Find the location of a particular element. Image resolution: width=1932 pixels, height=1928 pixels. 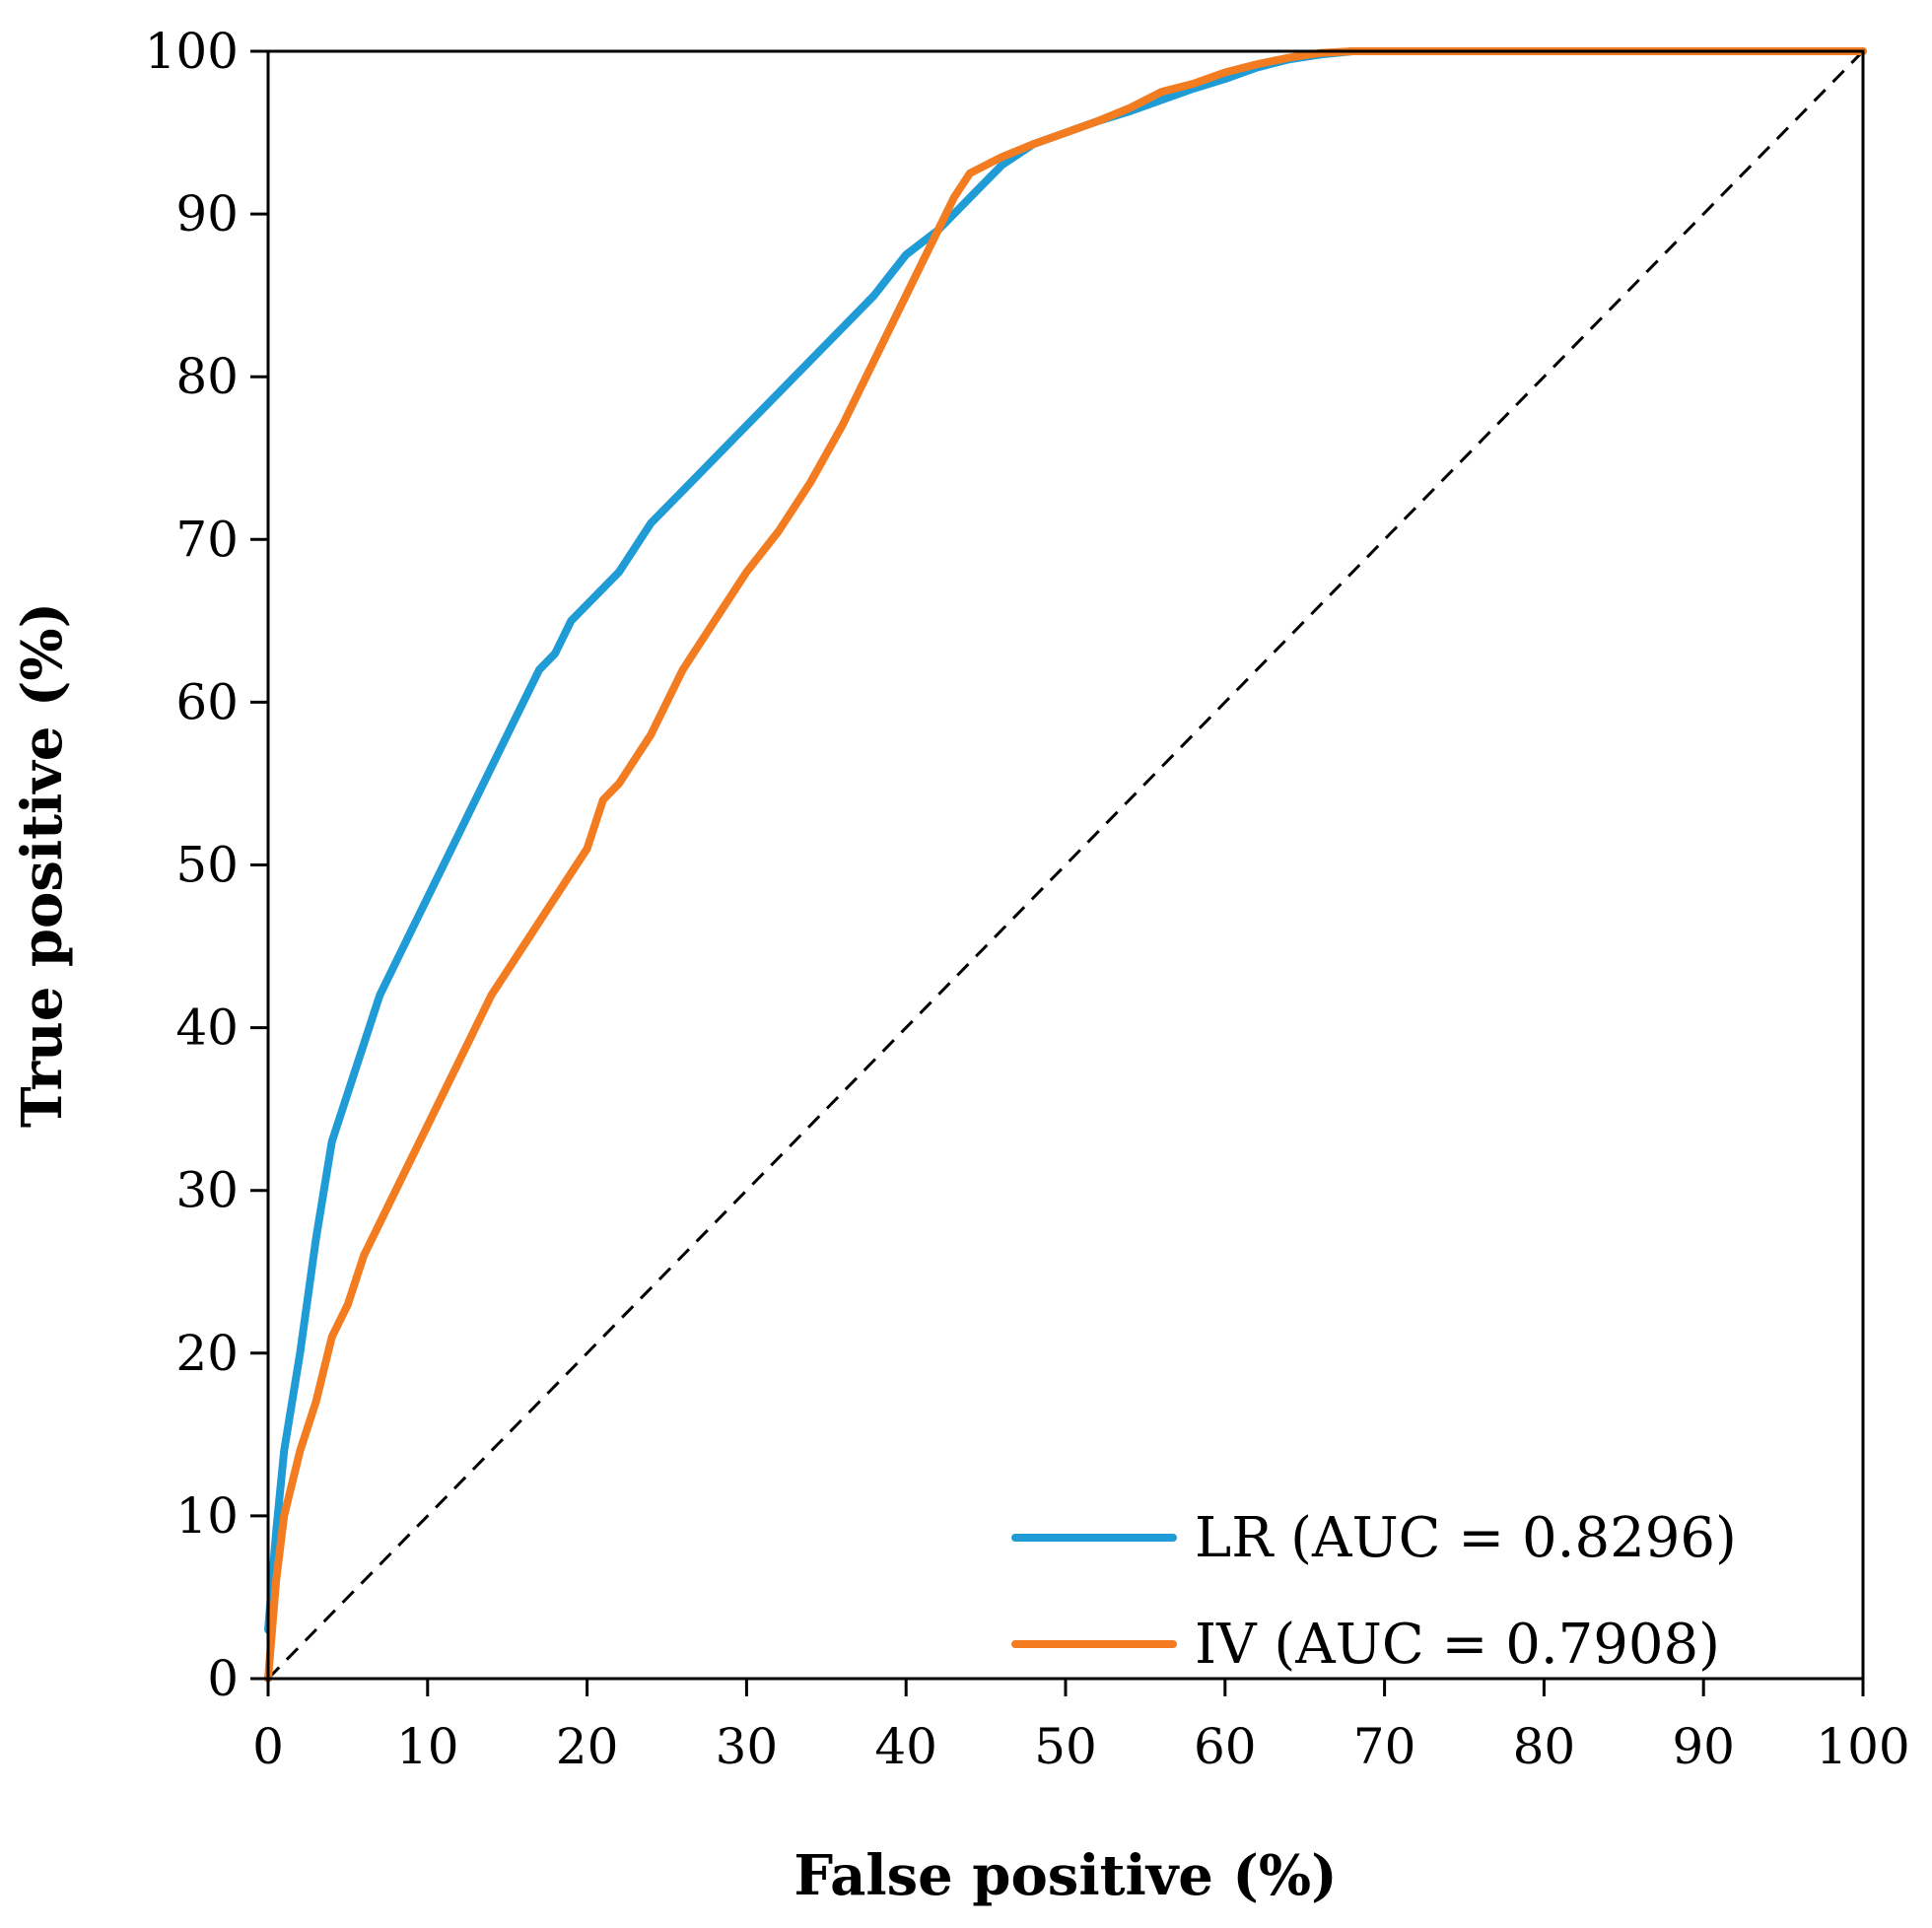

x-tick-label: 50 is located at coordinates (1065, 1746).